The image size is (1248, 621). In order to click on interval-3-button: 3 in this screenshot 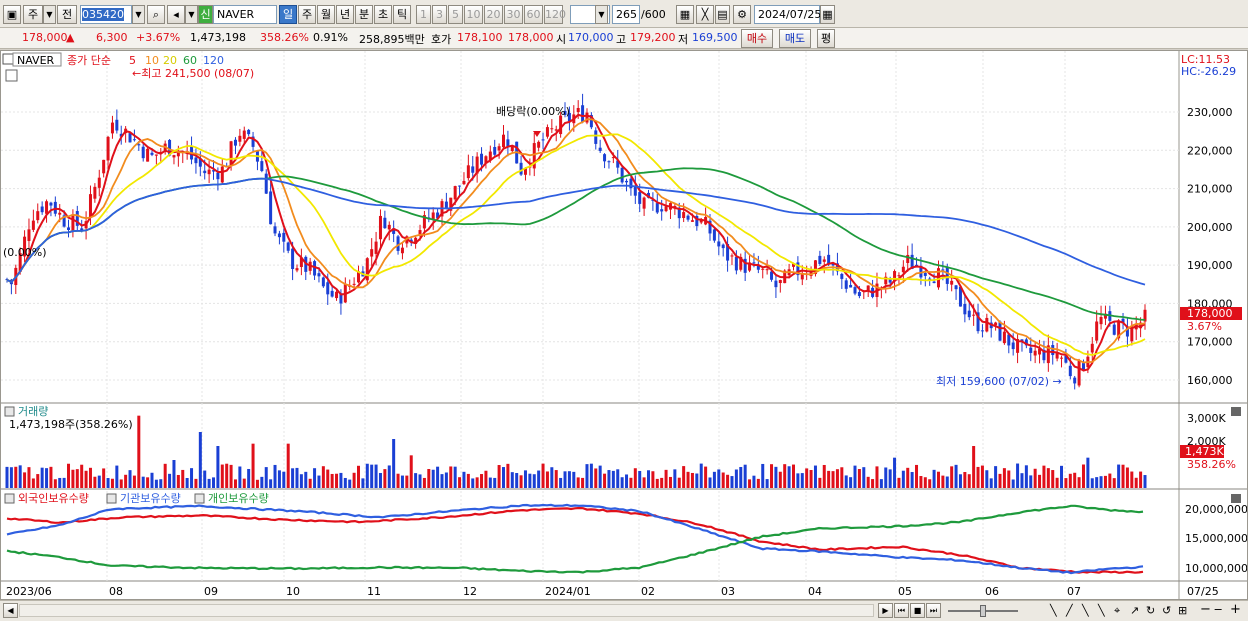, I will do `click(439, 14)`.